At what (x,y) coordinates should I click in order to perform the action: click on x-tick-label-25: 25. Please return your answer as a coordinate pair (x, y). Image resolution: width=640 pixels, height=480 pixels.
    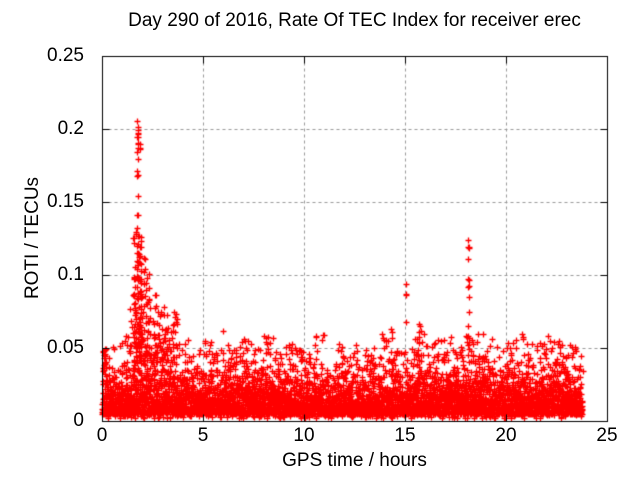
    Looking at the image, I should click on (607, 435).